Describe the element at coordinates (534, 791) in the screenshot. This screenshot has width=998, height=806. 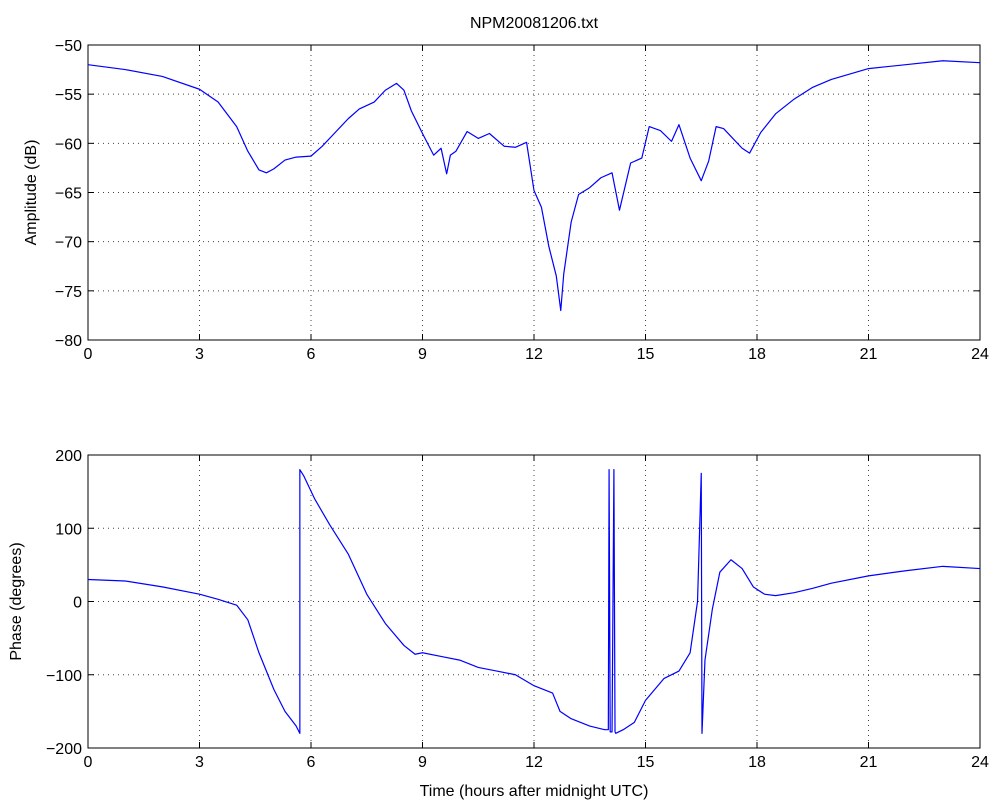
I see `x-axis-label: Time (hours after midnight UTC)` at that location.